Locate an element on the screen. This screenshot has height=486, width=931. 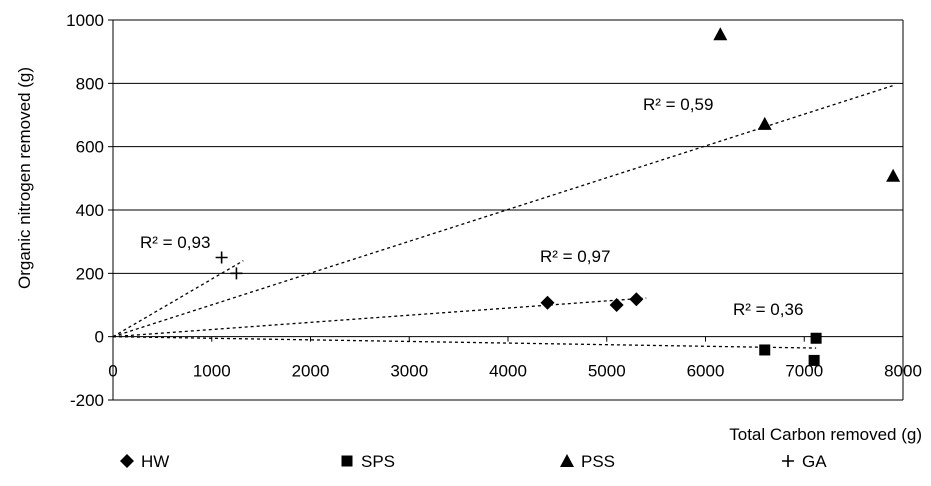
x-axis-title: Total Carbon removed (g) is located at coordinates (825, 434).